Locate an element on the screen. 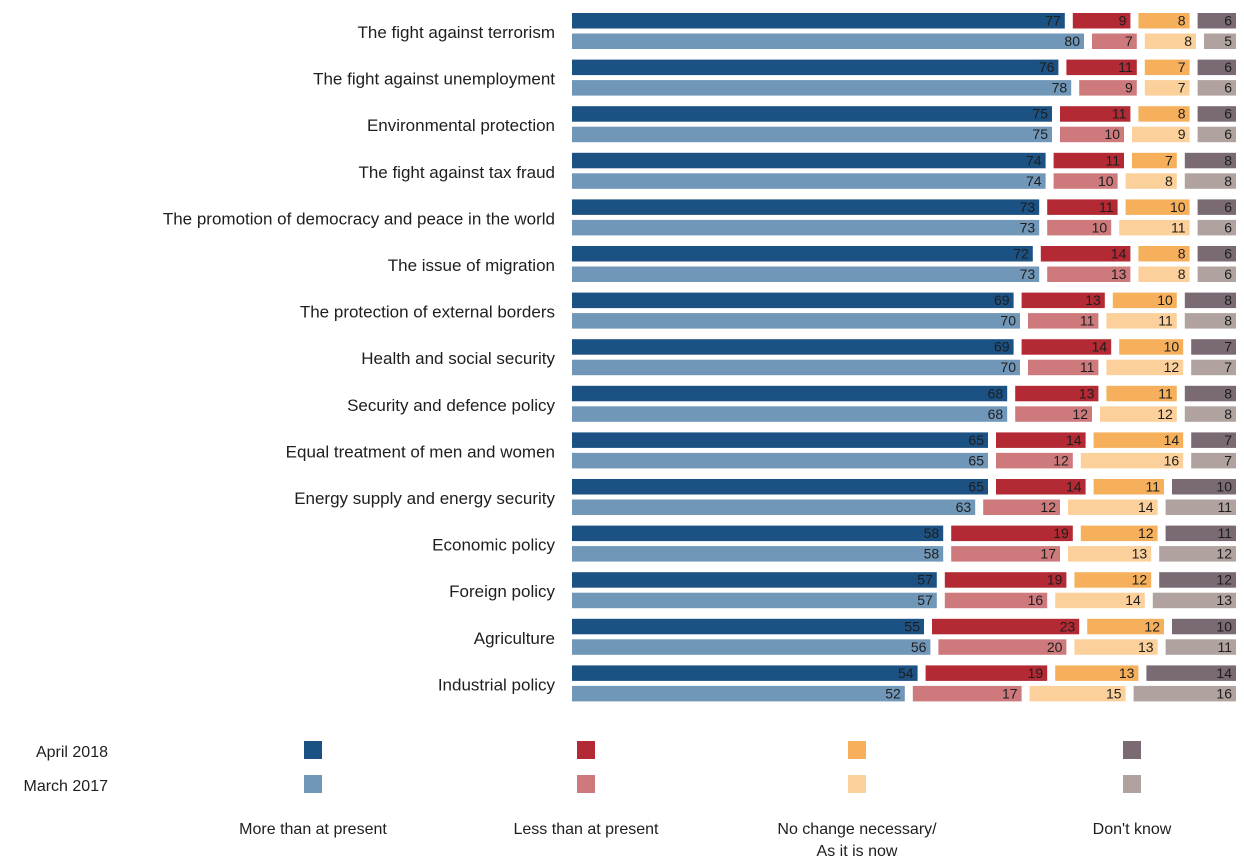 This screenshot has width=1244, height=860. data-label: 20 is located at coordinates (1055, 647).